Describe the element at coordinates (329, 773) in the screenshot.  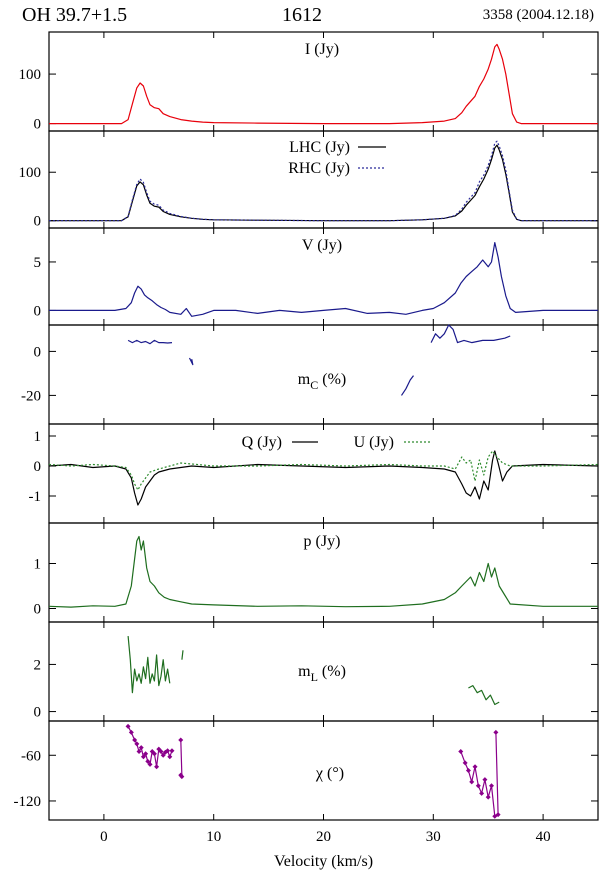
I see `panel-label: χ (°)` at that location.